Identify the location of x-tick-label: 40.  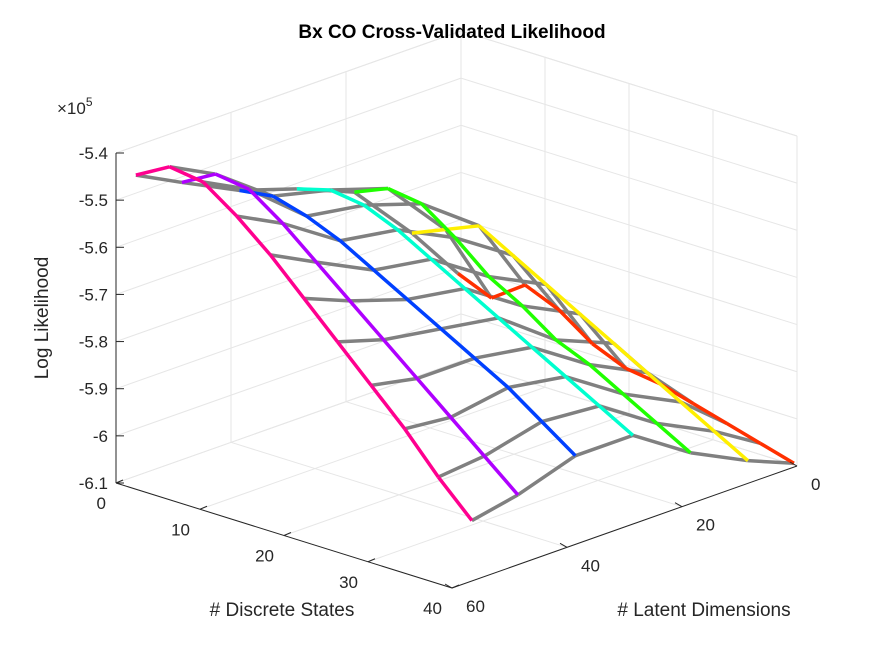
(432, 608).